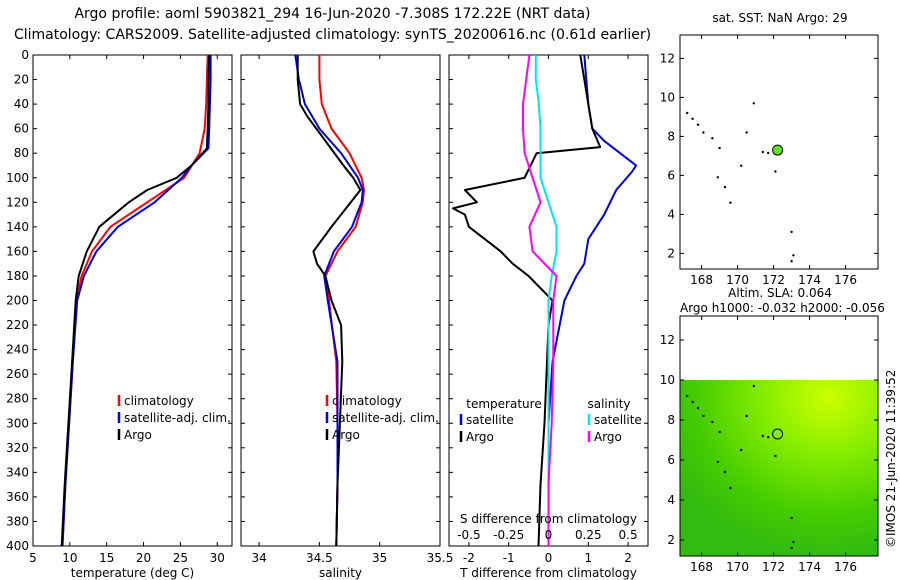 This screenshot has height=580, width=900. I want to click on sla-lat-label: 8, so click(671, 420).